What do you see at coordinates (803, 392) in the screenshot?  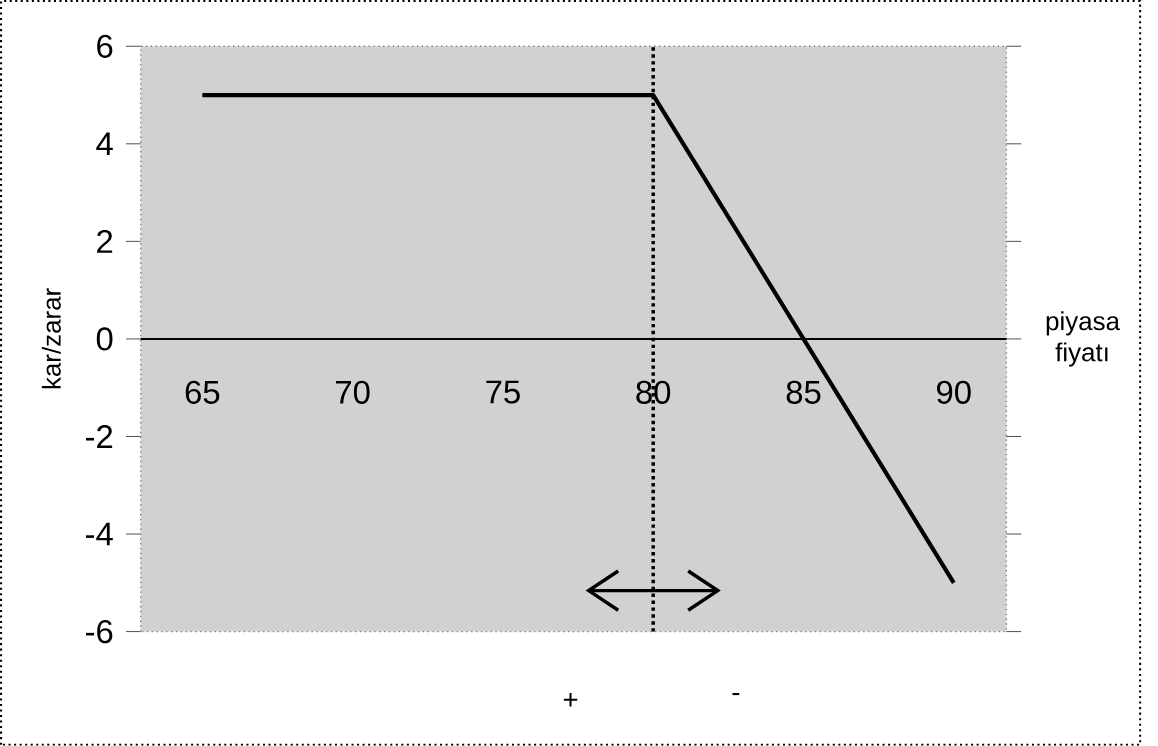 I see `x-tick-label: 85` at bounding box center [803, 392].